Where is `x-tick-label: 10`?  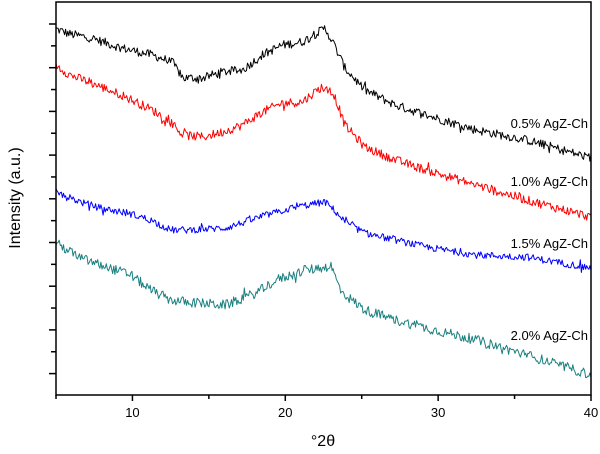 x-tick-label: 10 is located at coordinates (132, 412).